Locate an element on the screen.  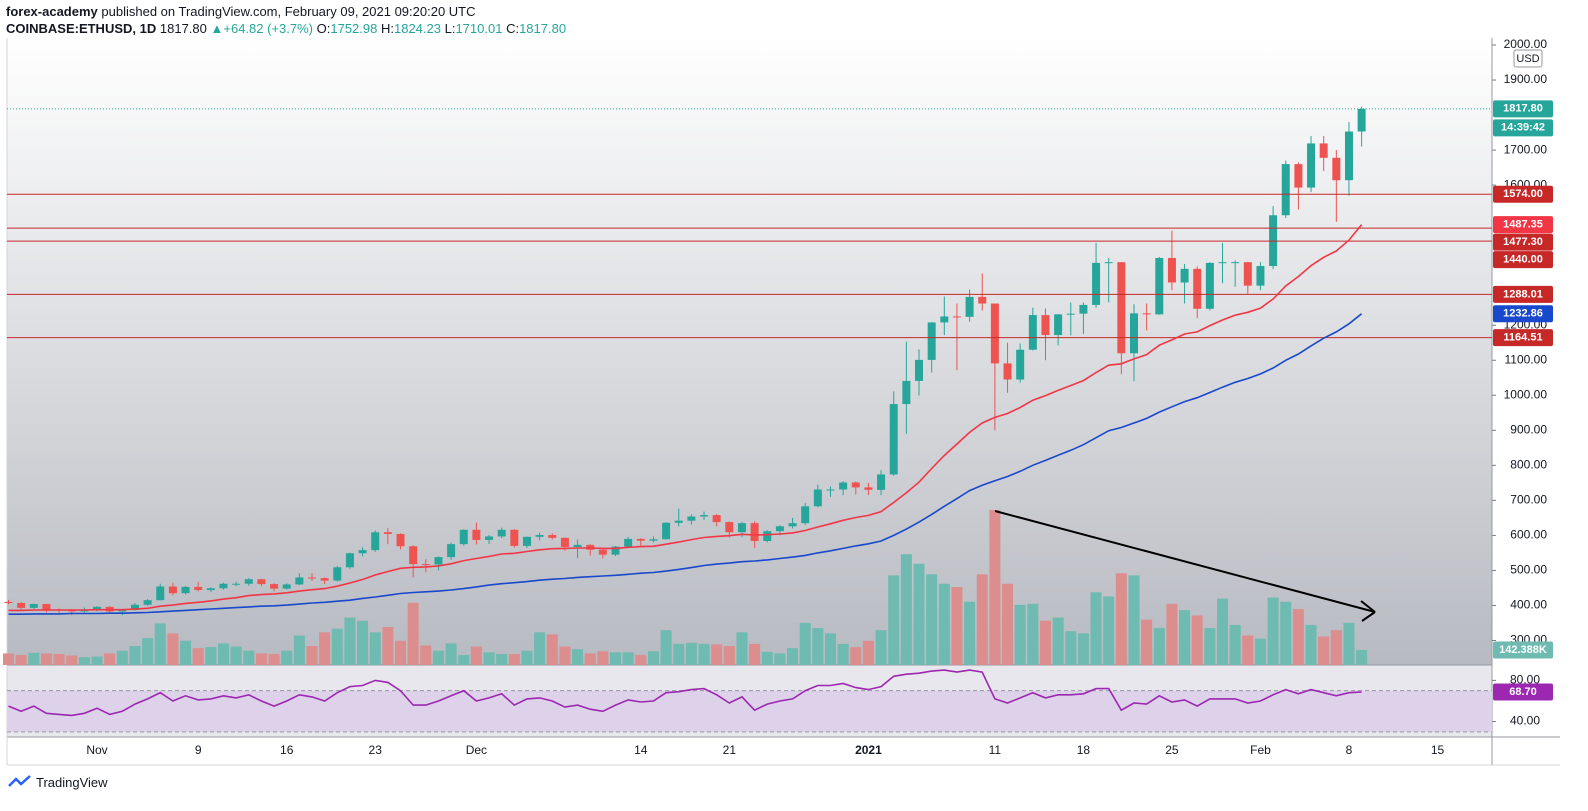
level-label: 1574.00 is located at coordinates (1523, 194).